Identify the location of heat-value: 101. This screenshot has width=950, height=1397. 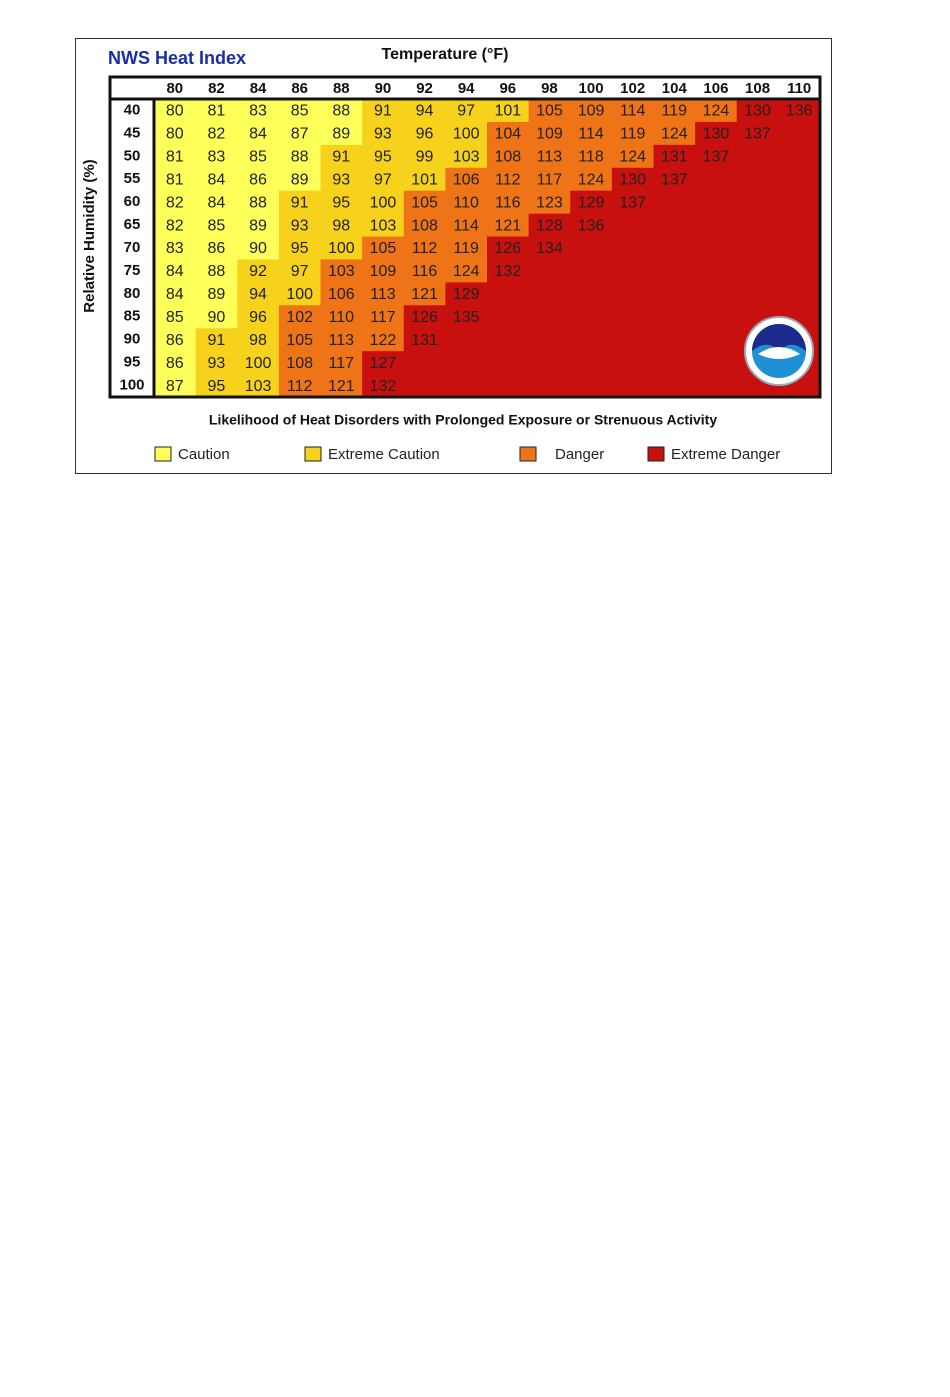
(507, 111).